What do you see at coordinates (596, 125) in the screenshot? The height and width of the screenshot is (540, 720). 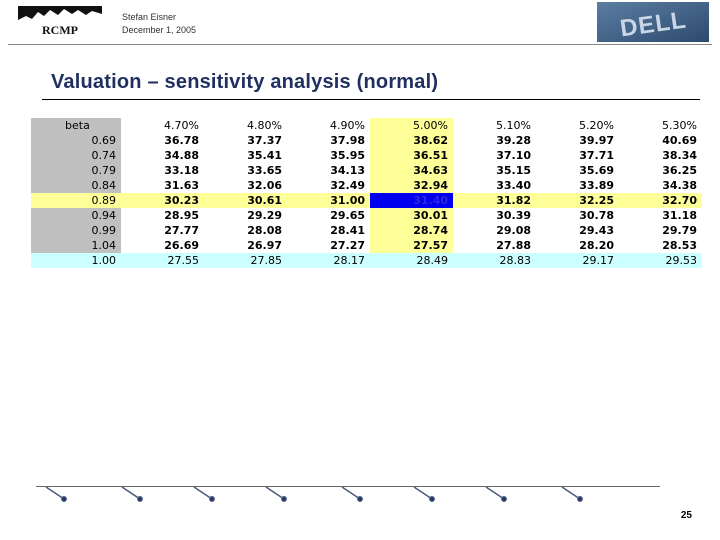 I see `column-header: 5.20%` at bounding box center [596, 125].